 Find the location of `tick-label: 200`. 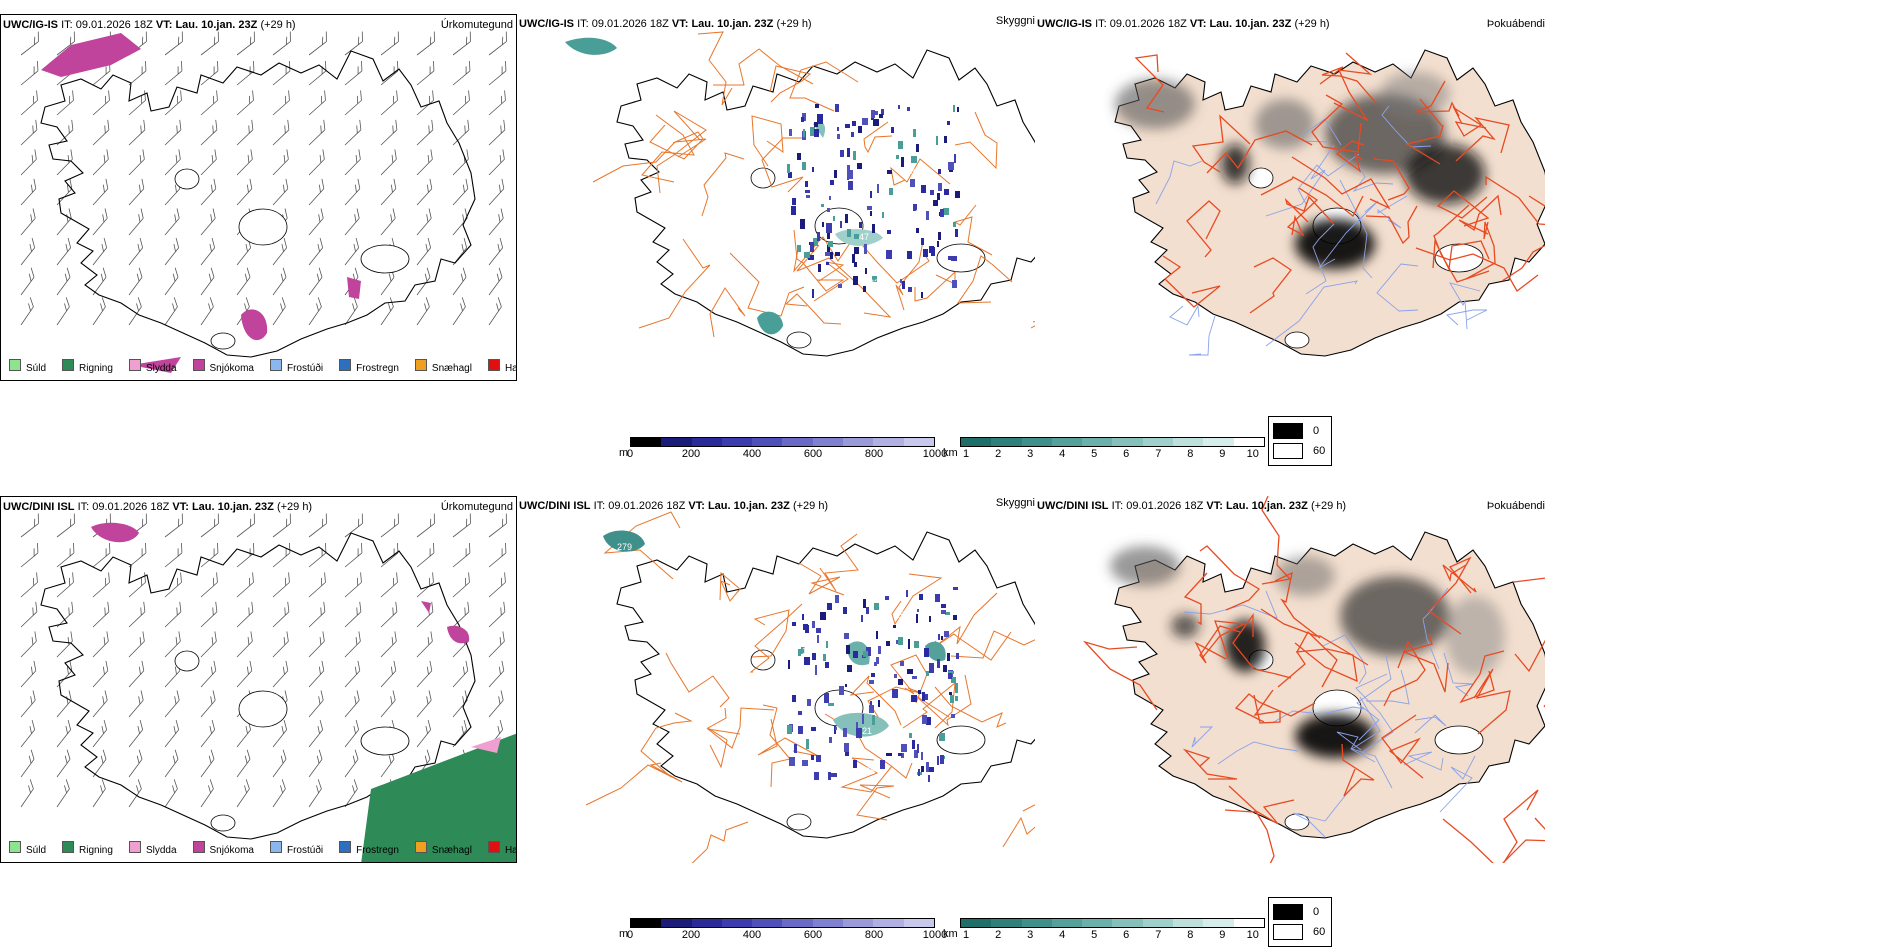

tick-label: 200 is located at coordinates (691, 454).